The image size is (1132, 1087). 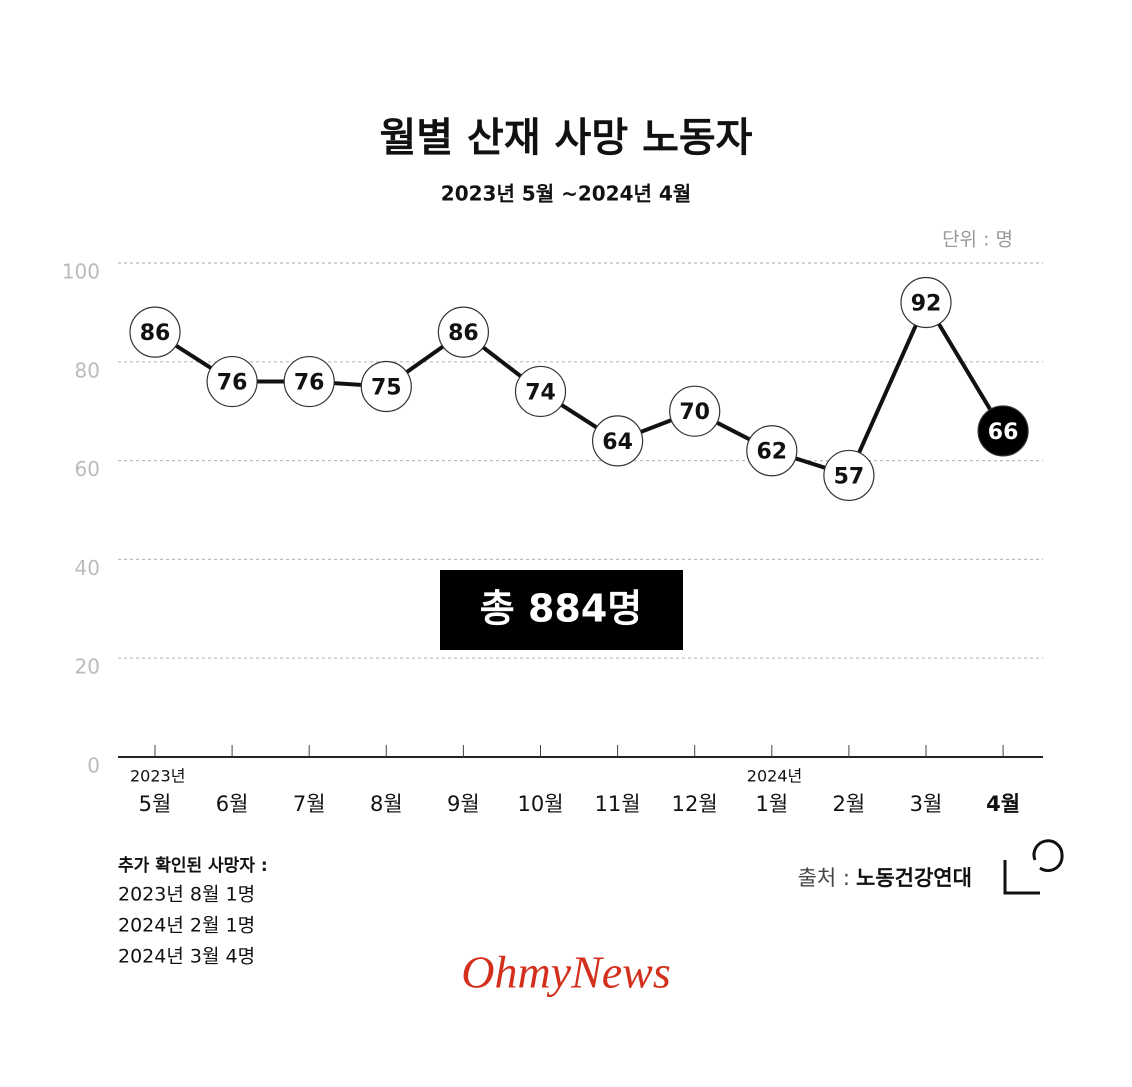 I want to click on y-tick-label: 100, so click(x=81, y=272).